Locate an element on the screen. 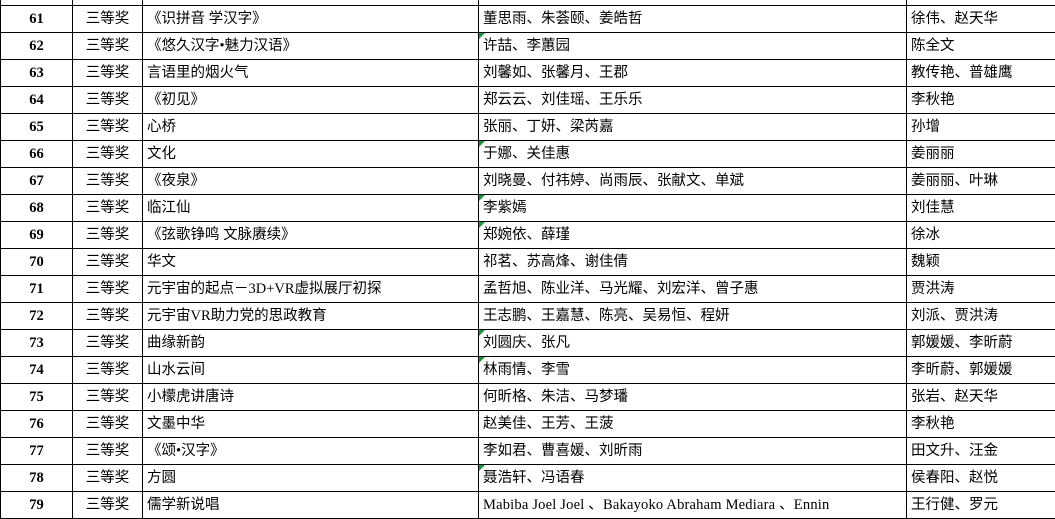 The image size is (1055, 519). cell-指导教师: 姜丽丽 is located at coordinates (981, 154).